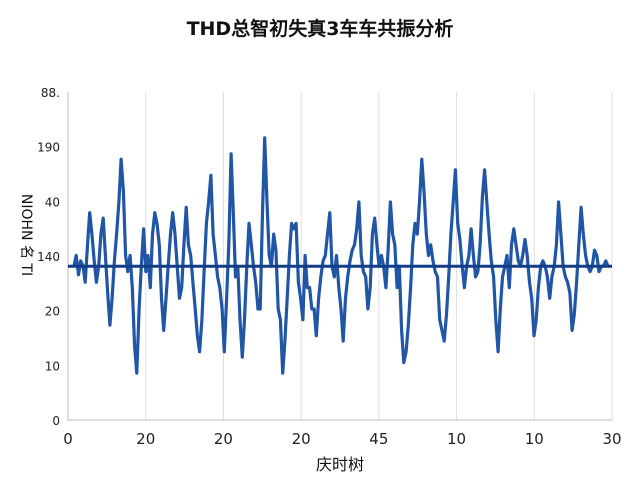 Image resolution: width=640 pixels, height=480 pixels. I want to click on y-tick-label: 40, so click(52, 202).